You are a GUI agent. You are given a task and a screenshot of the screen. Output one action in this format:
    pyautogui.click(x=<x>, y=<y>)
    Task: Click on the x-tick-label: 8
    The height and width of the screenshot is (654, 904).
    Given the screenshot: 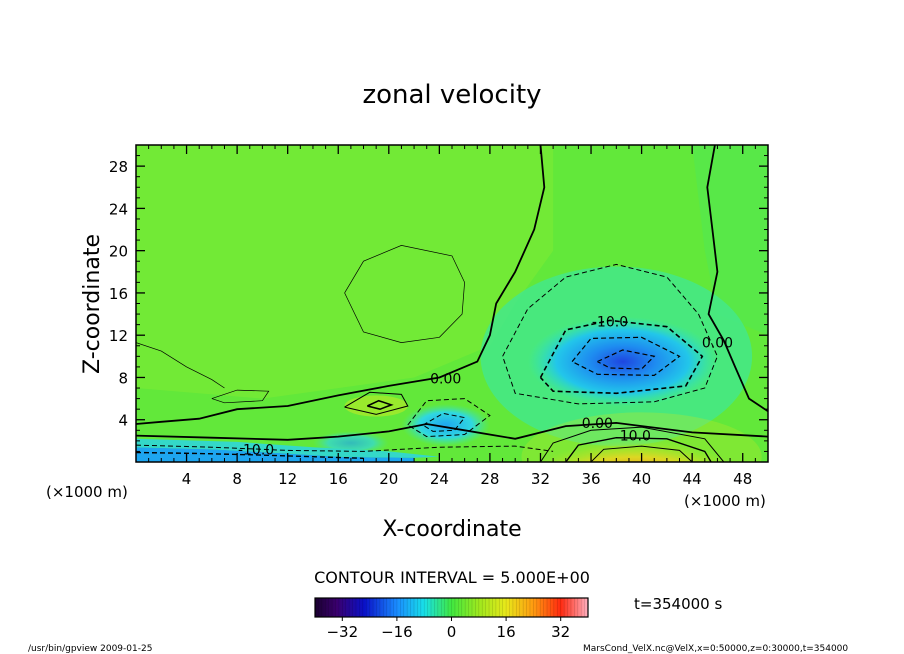 What is the action you would take?
    pyautogui.click(x=237, y=479)
    